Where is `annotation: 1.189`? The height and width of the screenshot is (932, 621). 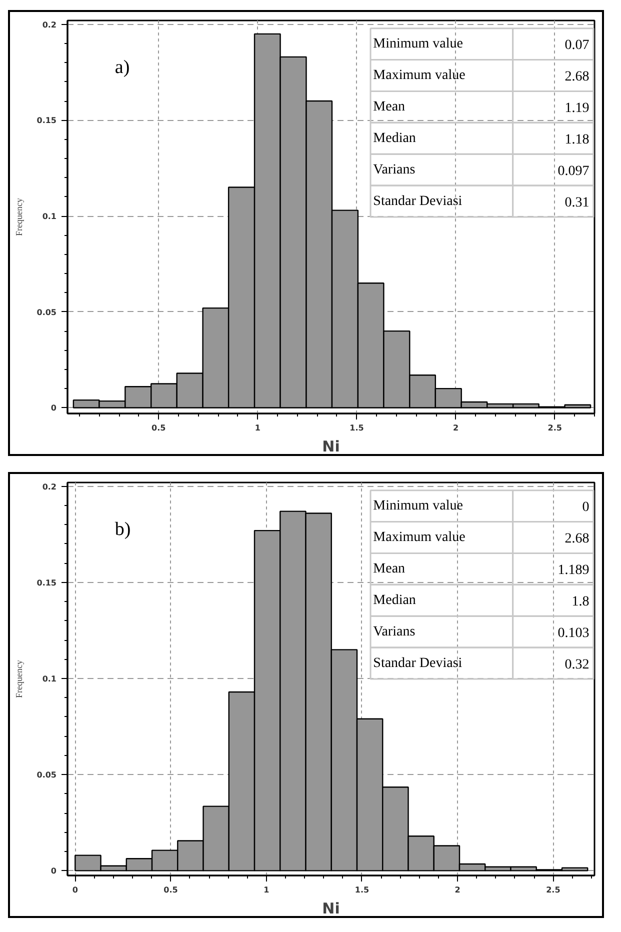
annotation: 1.189 is located at coordinates (574, 570).